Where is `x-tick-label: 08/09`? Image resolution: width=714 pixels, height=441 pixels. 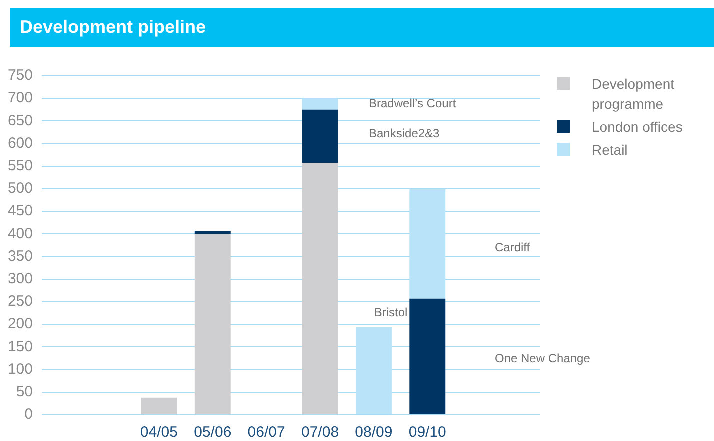
x-tick-label: 08/09 is located at coordinates (374, 432).